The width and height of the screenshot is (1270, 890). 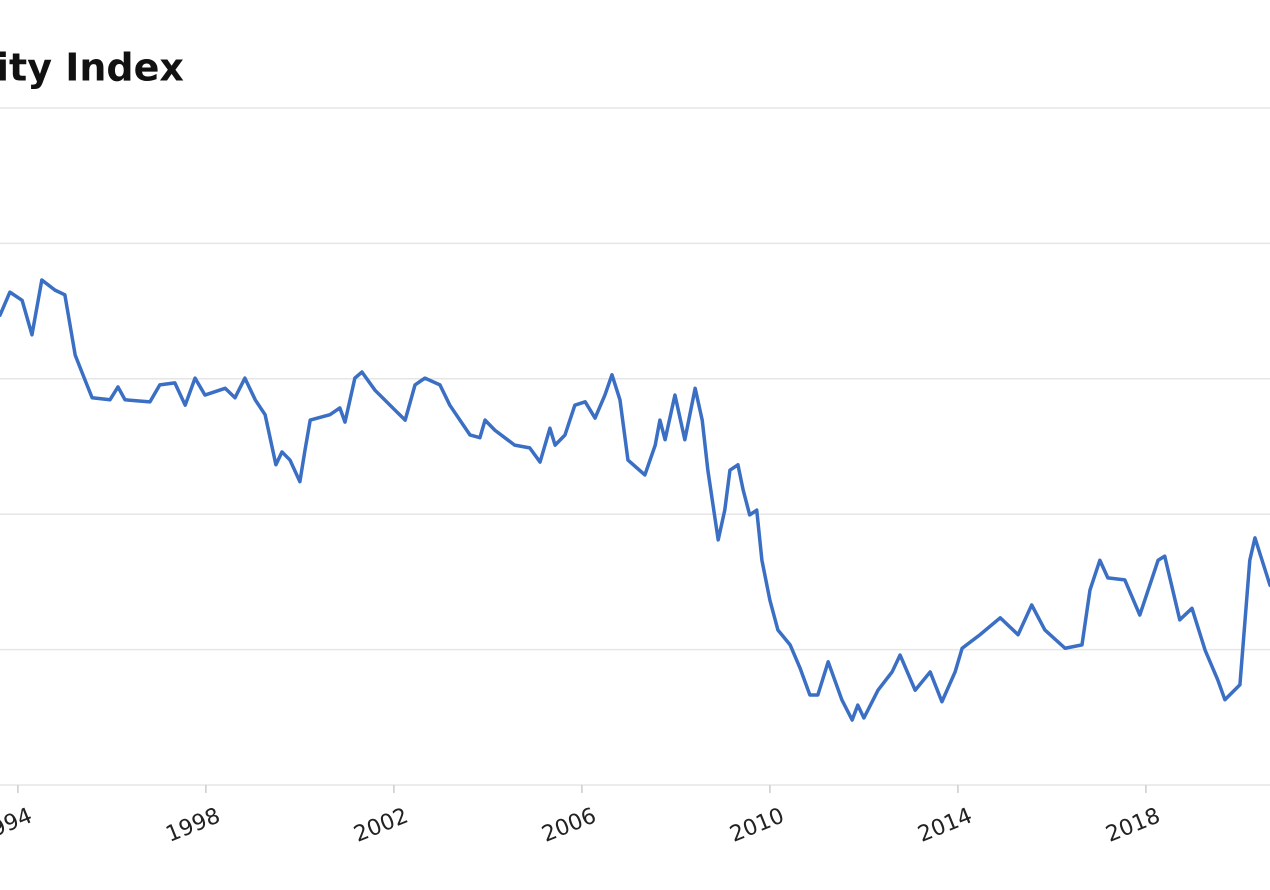 I want to click on x-tick-label: 2002, so click(x=381, y=825).